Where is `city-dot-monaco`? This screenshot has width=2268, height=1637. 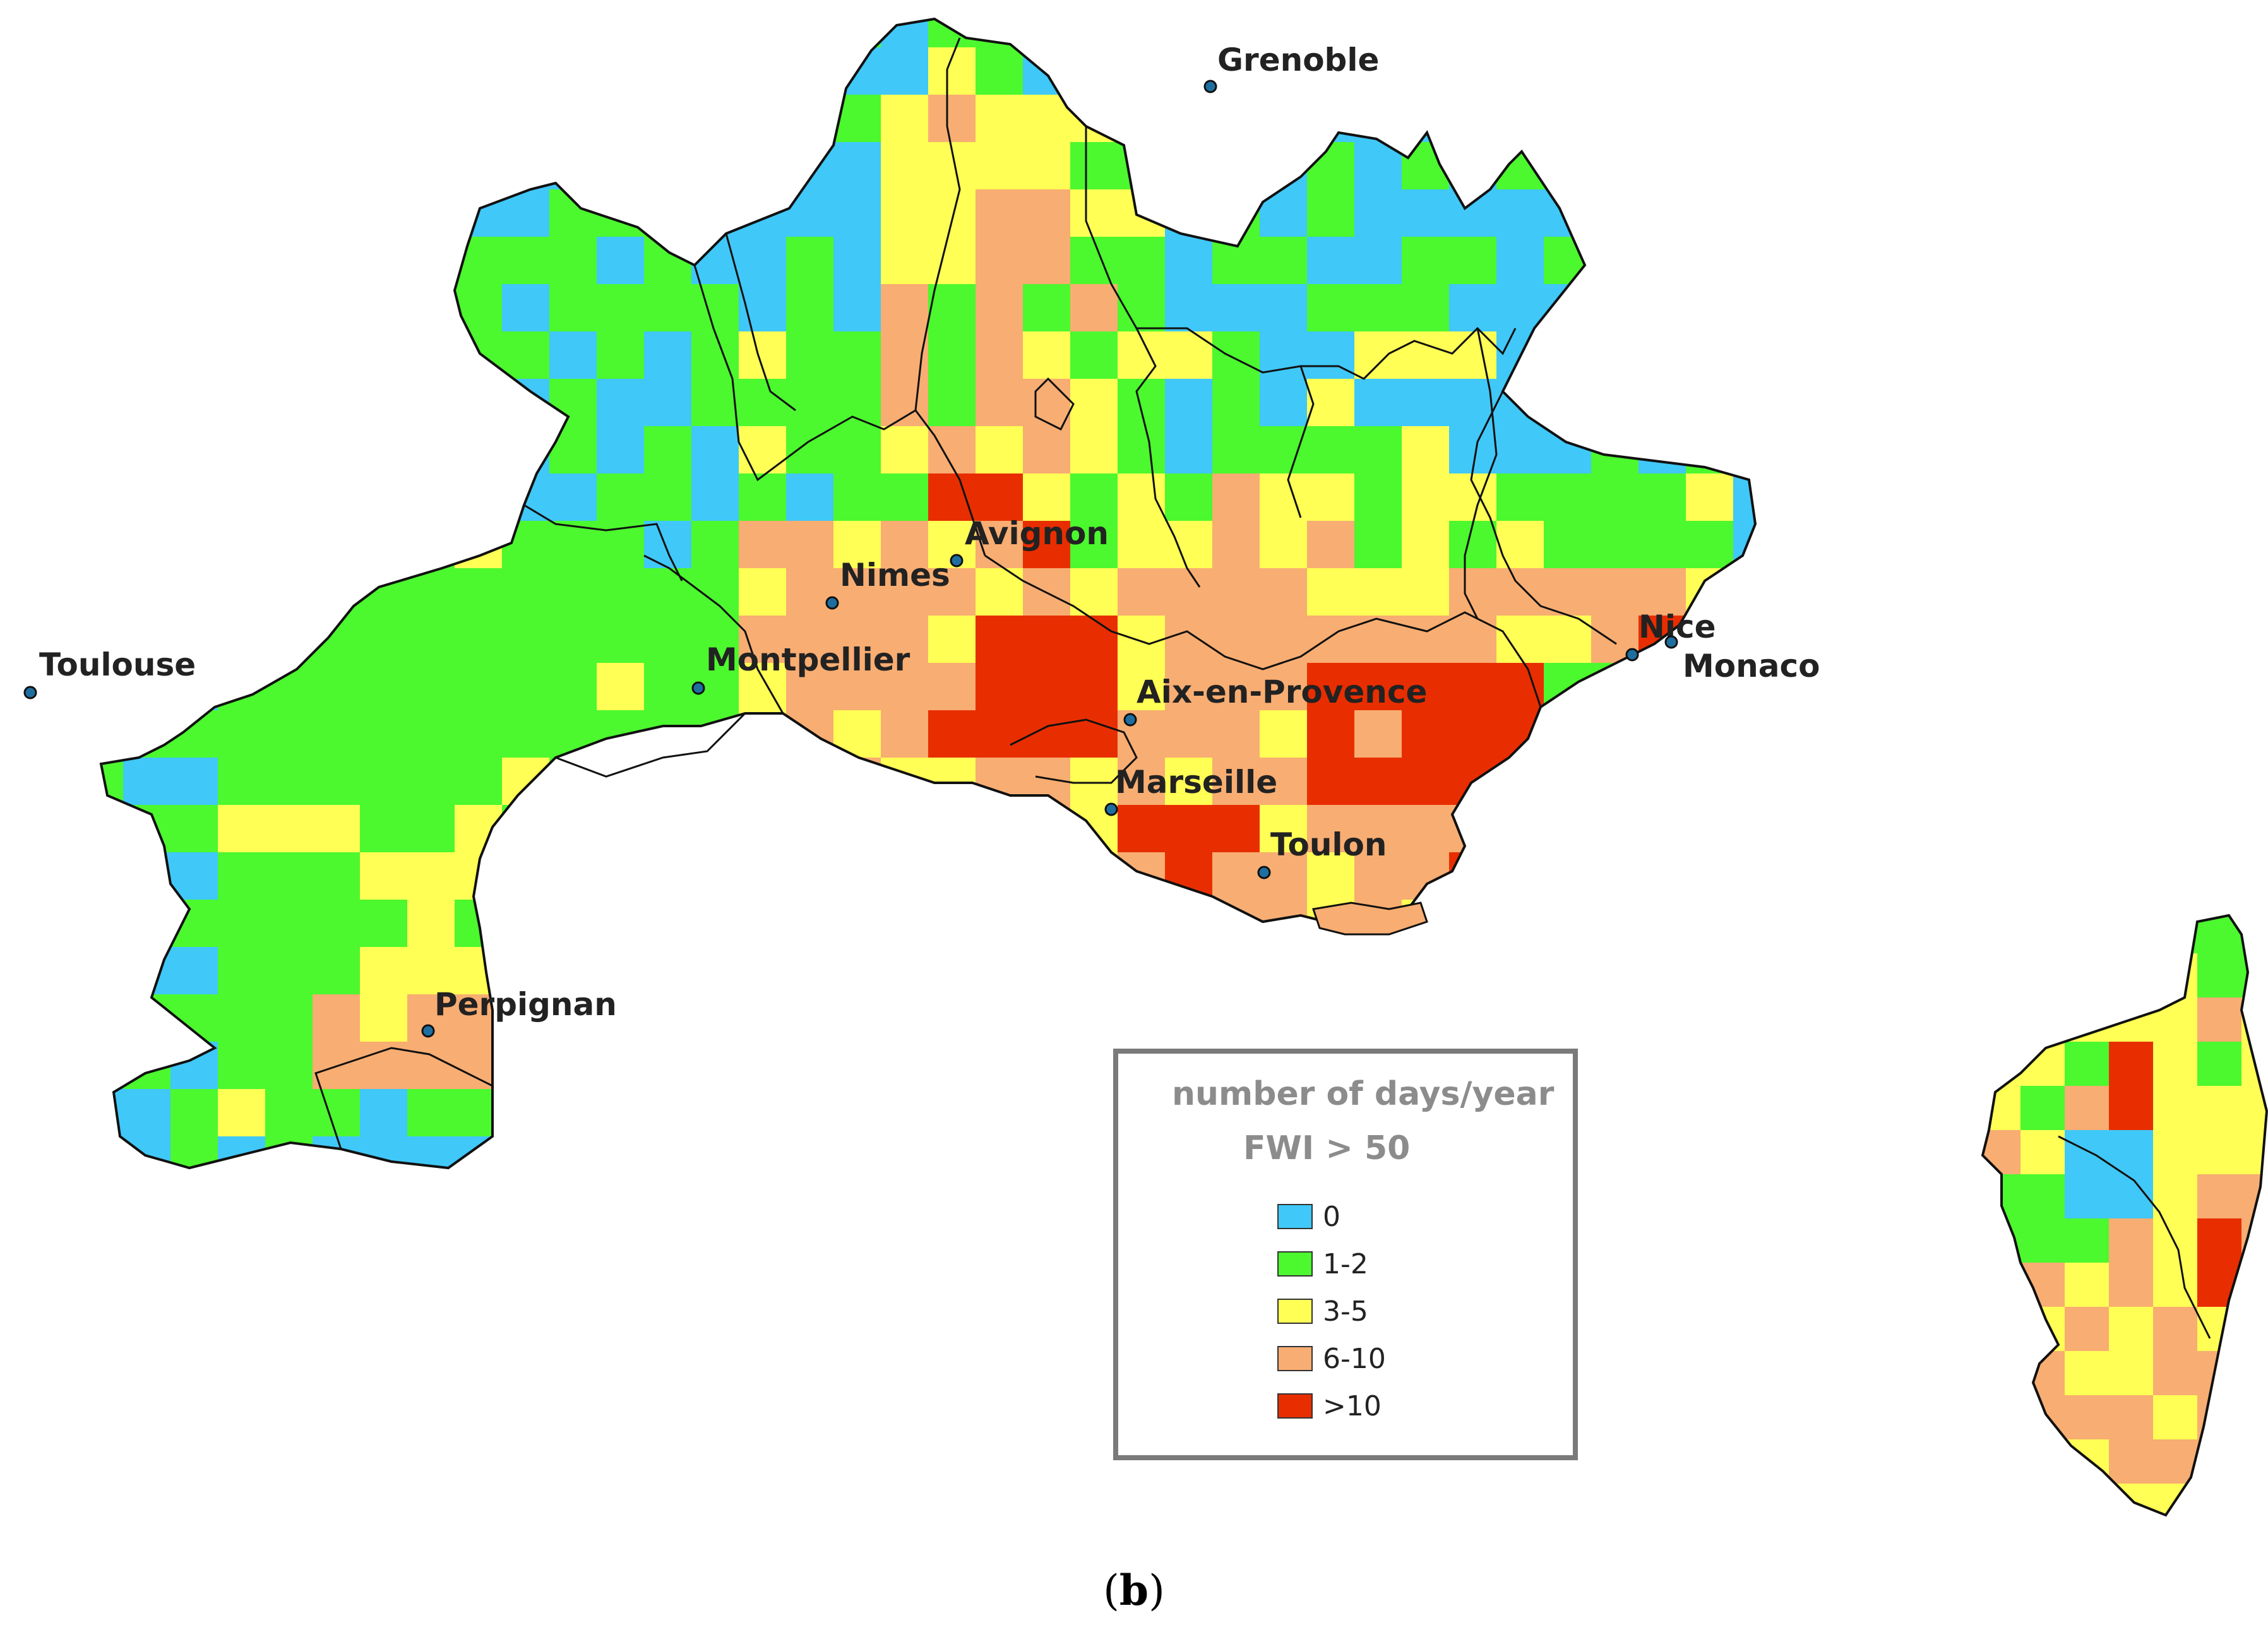 city-dot-monaco is located at coordinates (1671, 642).